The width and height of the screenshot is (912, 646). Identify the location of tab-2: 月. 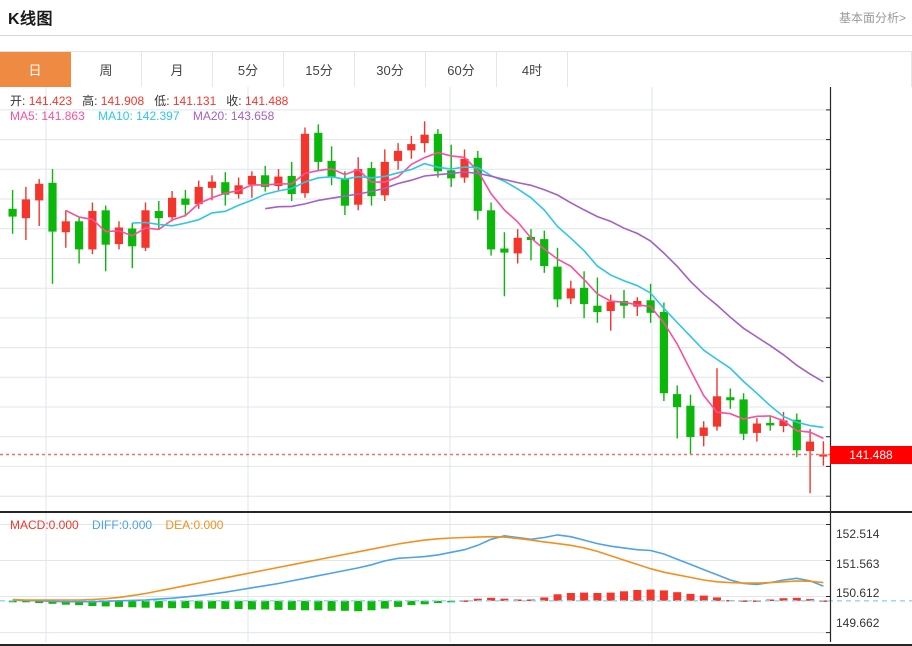
(177, 69).